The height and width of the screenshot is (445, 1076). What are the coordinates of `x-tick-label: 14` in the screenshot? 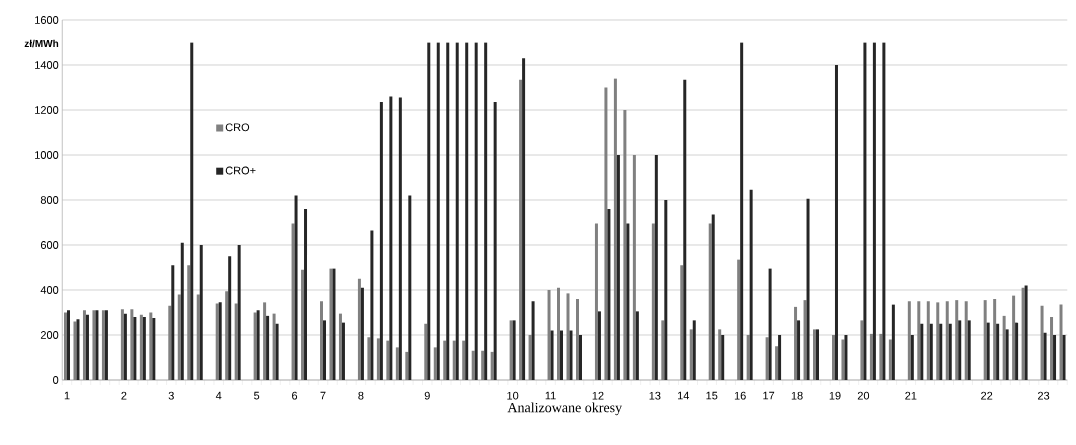 It's located at (683, 395).